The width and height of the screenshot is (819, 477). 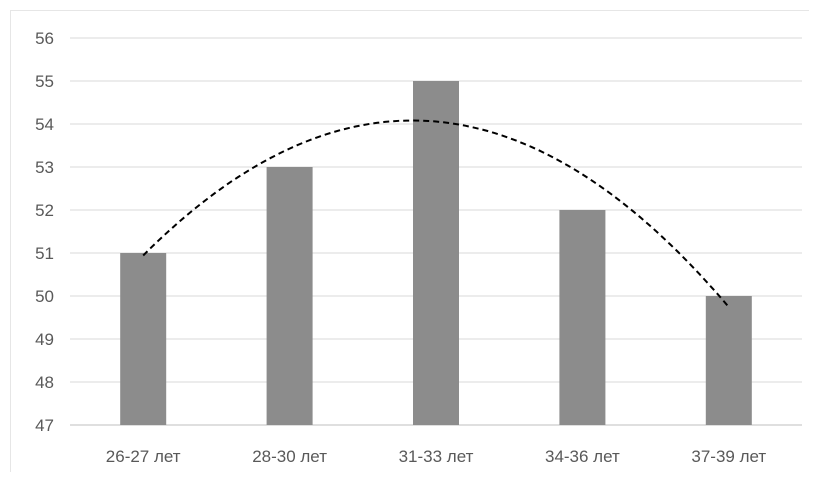 What do you see at coordinates (44, 81) in the screenshot?
I see `y-tick-label: 55` at bounding box center [44, 81].